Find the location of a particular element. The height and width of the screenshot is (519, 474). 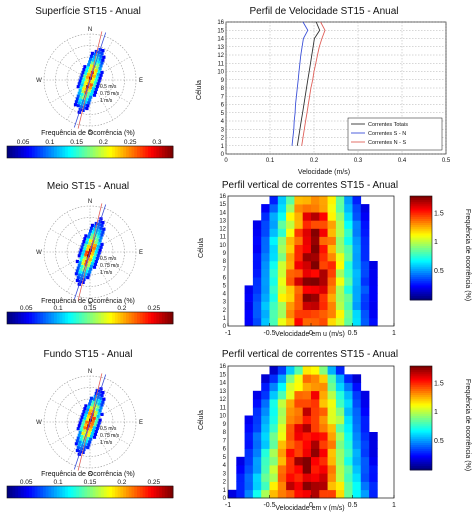

heatmap-2-ytick-1: 1 is located at coordinates (225, 491).